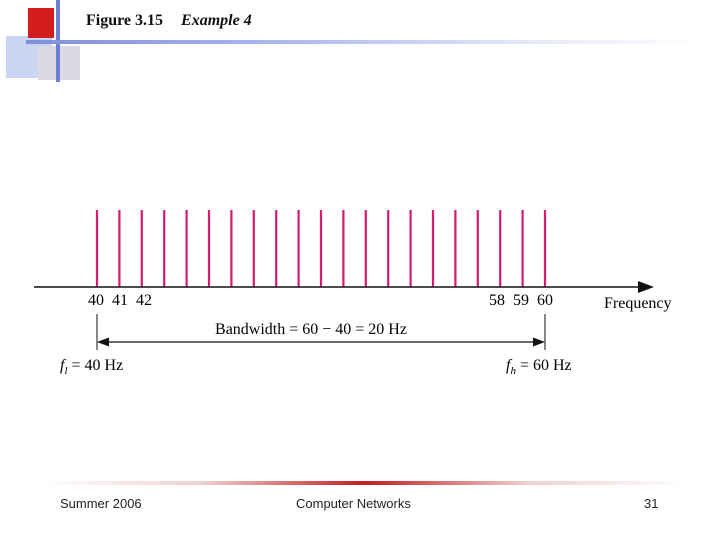 The width and height of the screenshot is (720, 540). Describe the element at coordinates (321, 248) in the screenshot. I see `frequency-spikes` at that location.